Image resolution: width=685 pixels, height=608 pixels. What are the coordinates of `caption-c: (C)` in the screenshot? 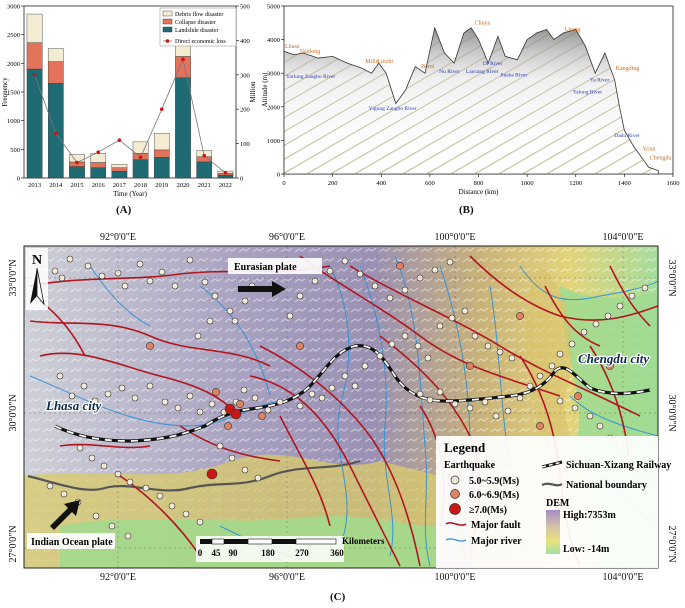 It's located at (338, 597).